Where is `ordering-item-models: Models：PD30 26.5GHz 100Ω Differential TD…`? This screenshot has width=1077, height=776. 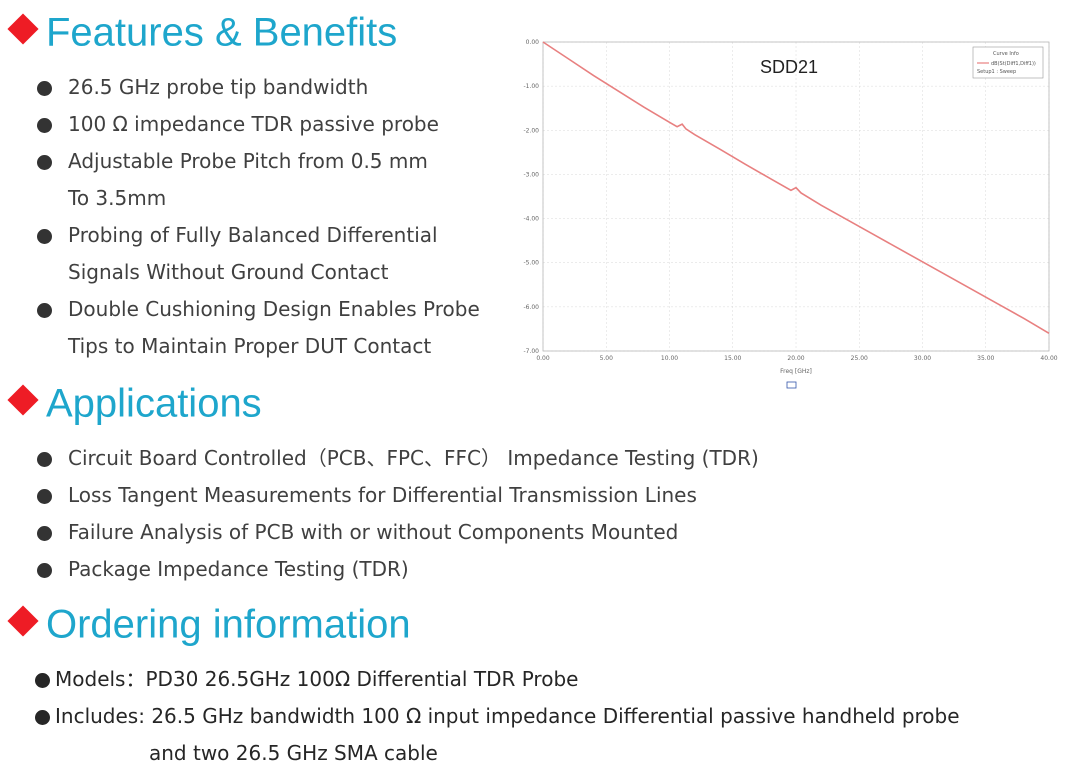 ordering-item-models: Models：PD30 26.5GHz 100Ω Differential TD… is located at coordinates (497, 679).